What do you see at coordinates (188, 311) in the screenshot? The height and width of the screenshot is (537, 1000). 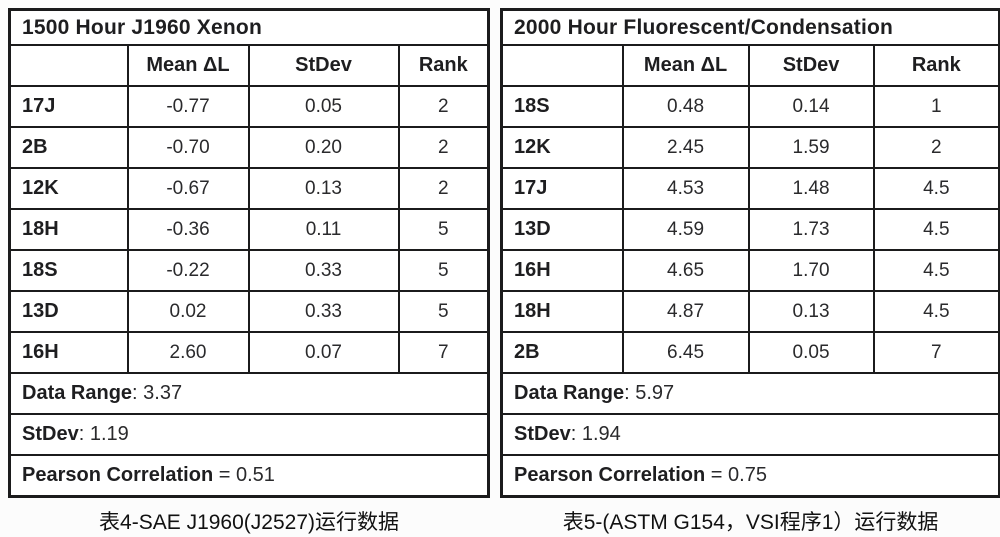 I see `cell-mean: 0.02` at bounding box center [188, 311].